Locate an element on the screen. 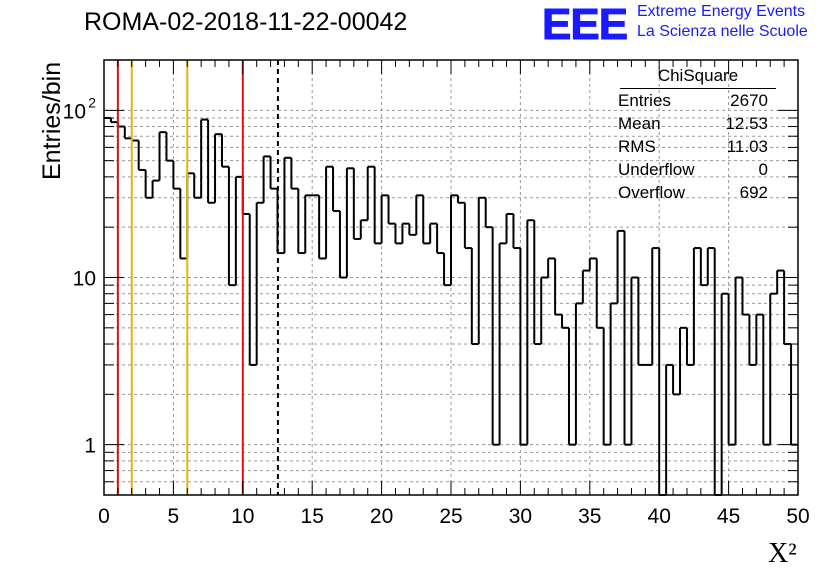 The image size is (836, 572). stats-label: Underflow is located at coordinates (656, 169).